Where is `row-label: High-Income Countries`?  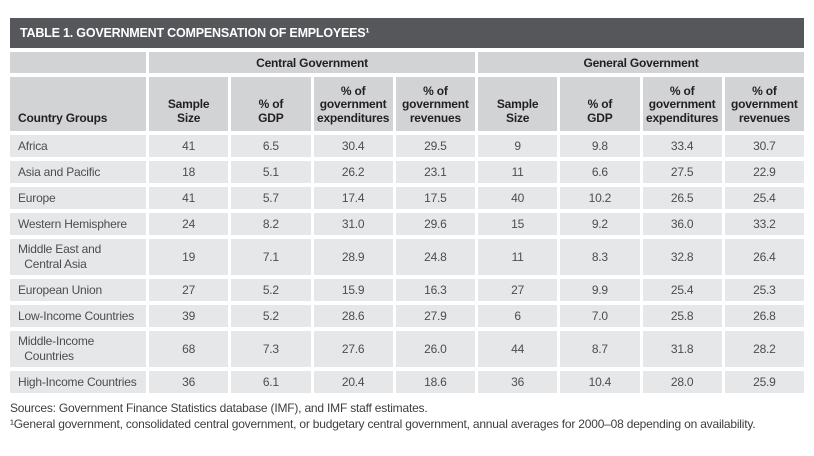 row-label: High-Income Countries is located at coordinates (78, 382).